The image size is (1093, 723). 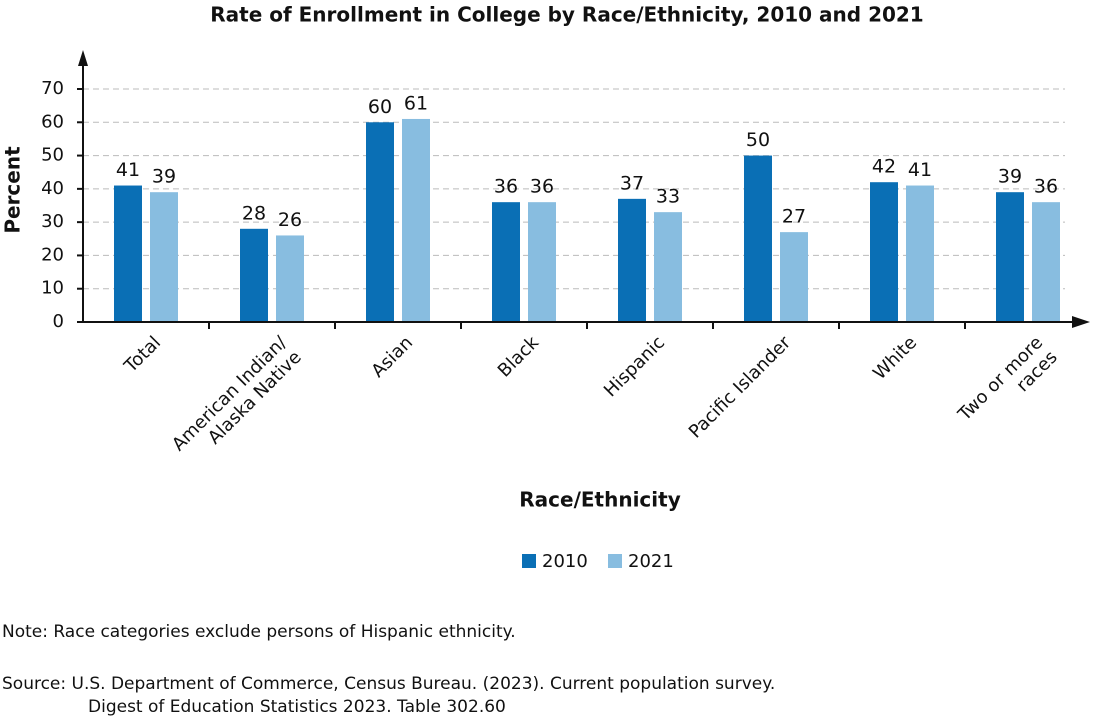 I want to click on x-axis-label: Race/Ethnicity, so click(x=599, y=500).